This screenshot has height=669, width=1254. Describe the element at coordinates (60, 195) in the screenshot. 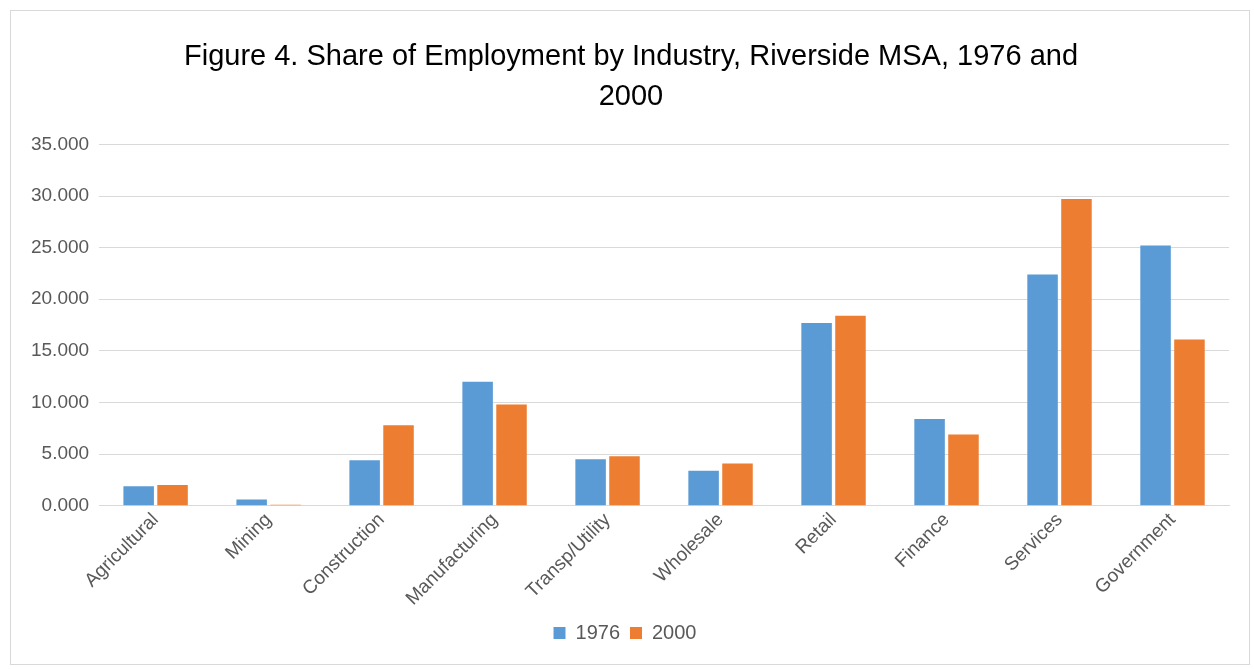

I see `y-tick-label: 30.000` at that location.